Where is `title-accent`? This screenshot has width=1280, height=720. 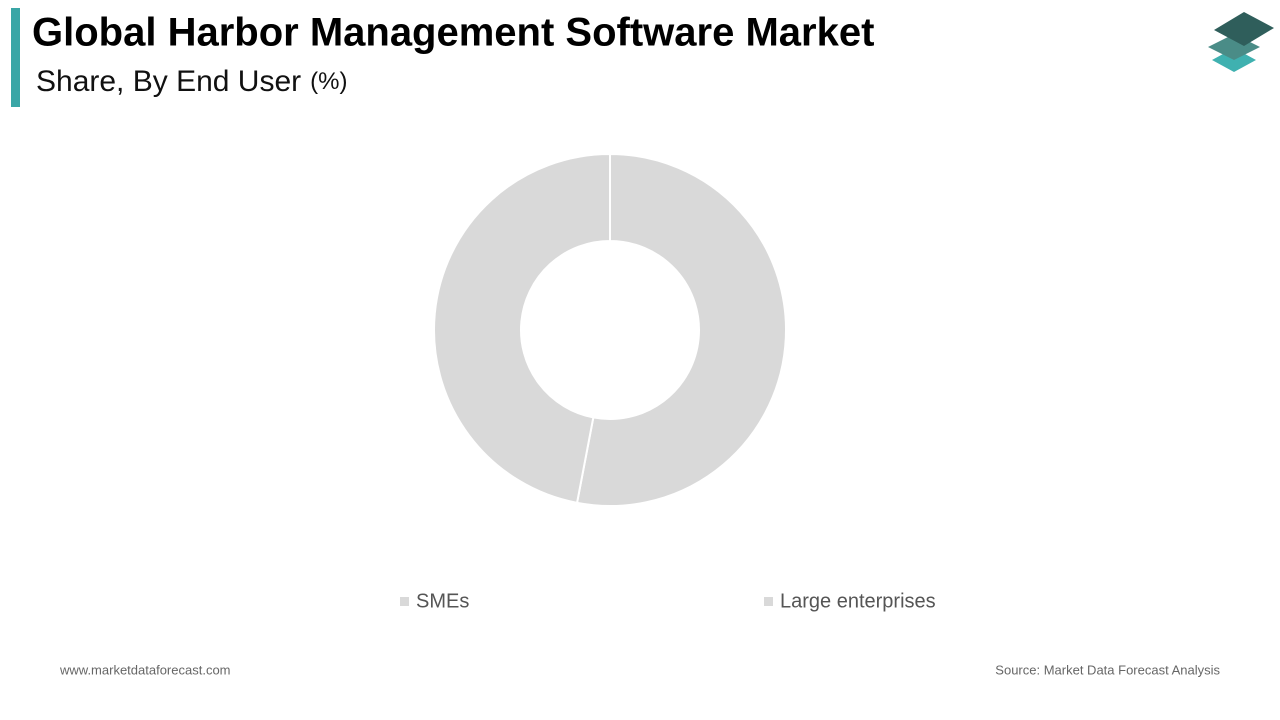
title-accent is located at coordinates (15, 57).